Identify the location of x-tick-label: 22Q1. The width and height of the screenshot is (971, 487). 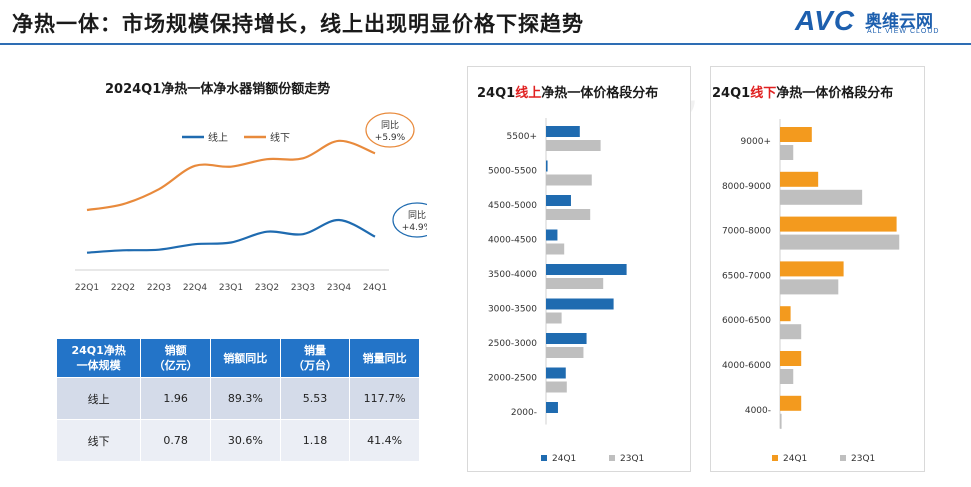
(87, 288).